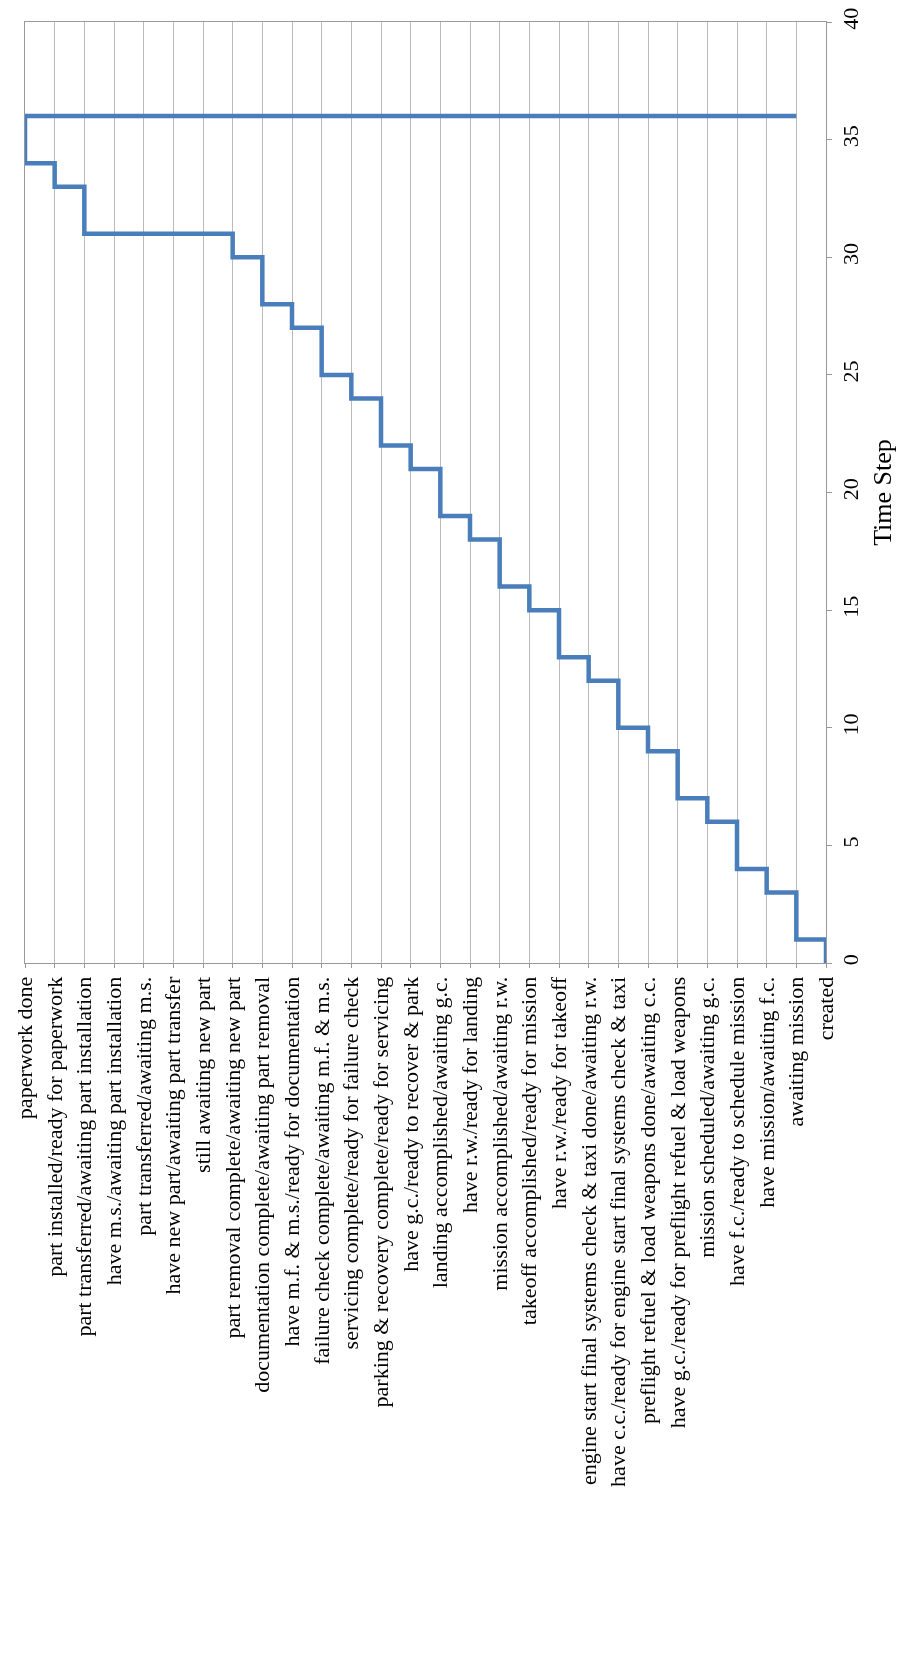 Image resolution: width=904 pixels, height=1661 pixels. Describe the element at coordinates (470, 1095) in the screenshot. I see `x-tick-label: have r.w./ready for landing` at that location.